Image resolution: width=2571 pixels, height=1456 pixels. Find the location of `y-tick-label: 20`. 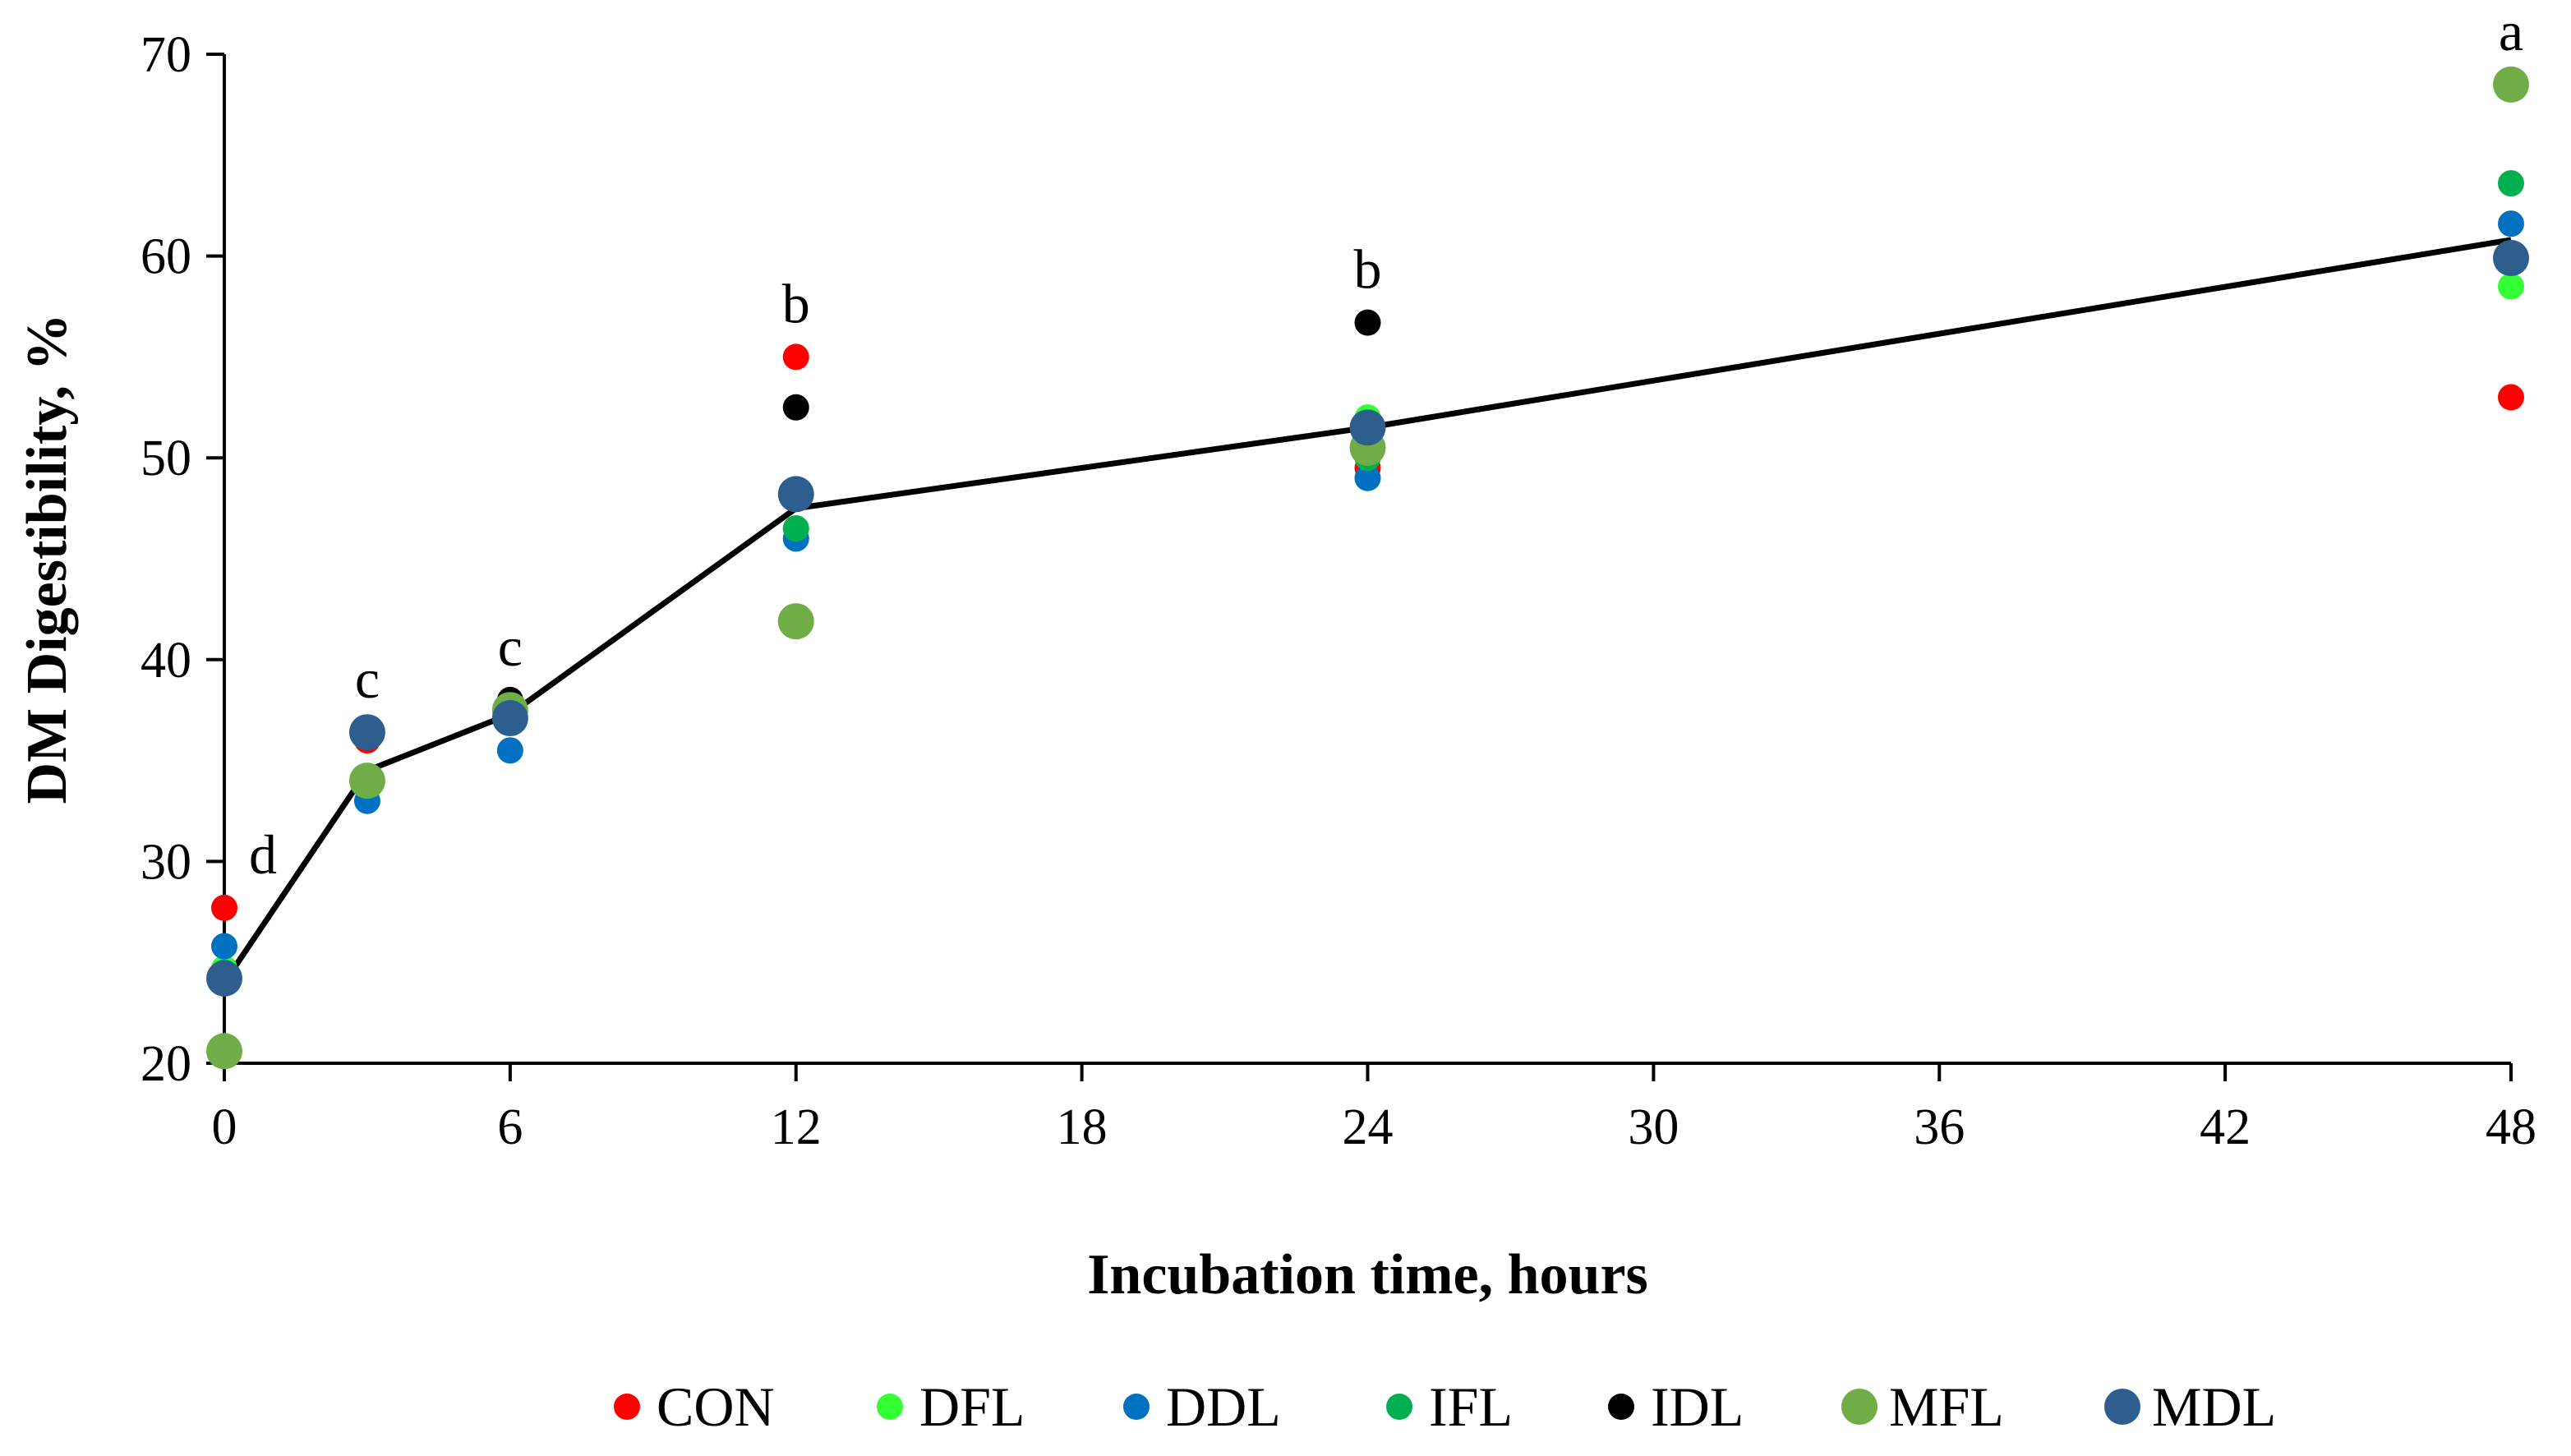

y-tick-label: 20 is located at coordinates (166, 1064).